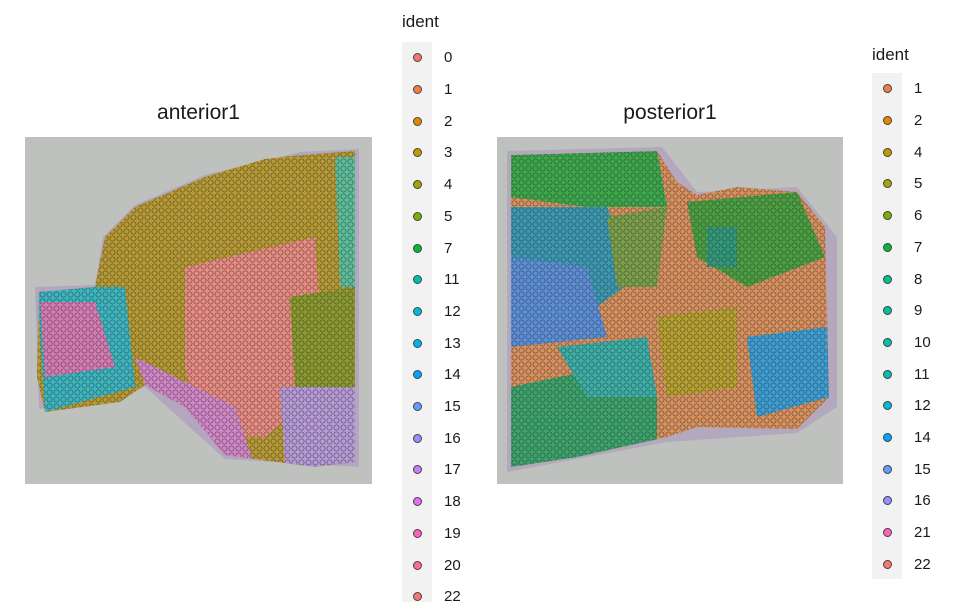 This screenshot has height=613, width=962. I want to click on anterior-legend-label: 18, so click(452, 502).